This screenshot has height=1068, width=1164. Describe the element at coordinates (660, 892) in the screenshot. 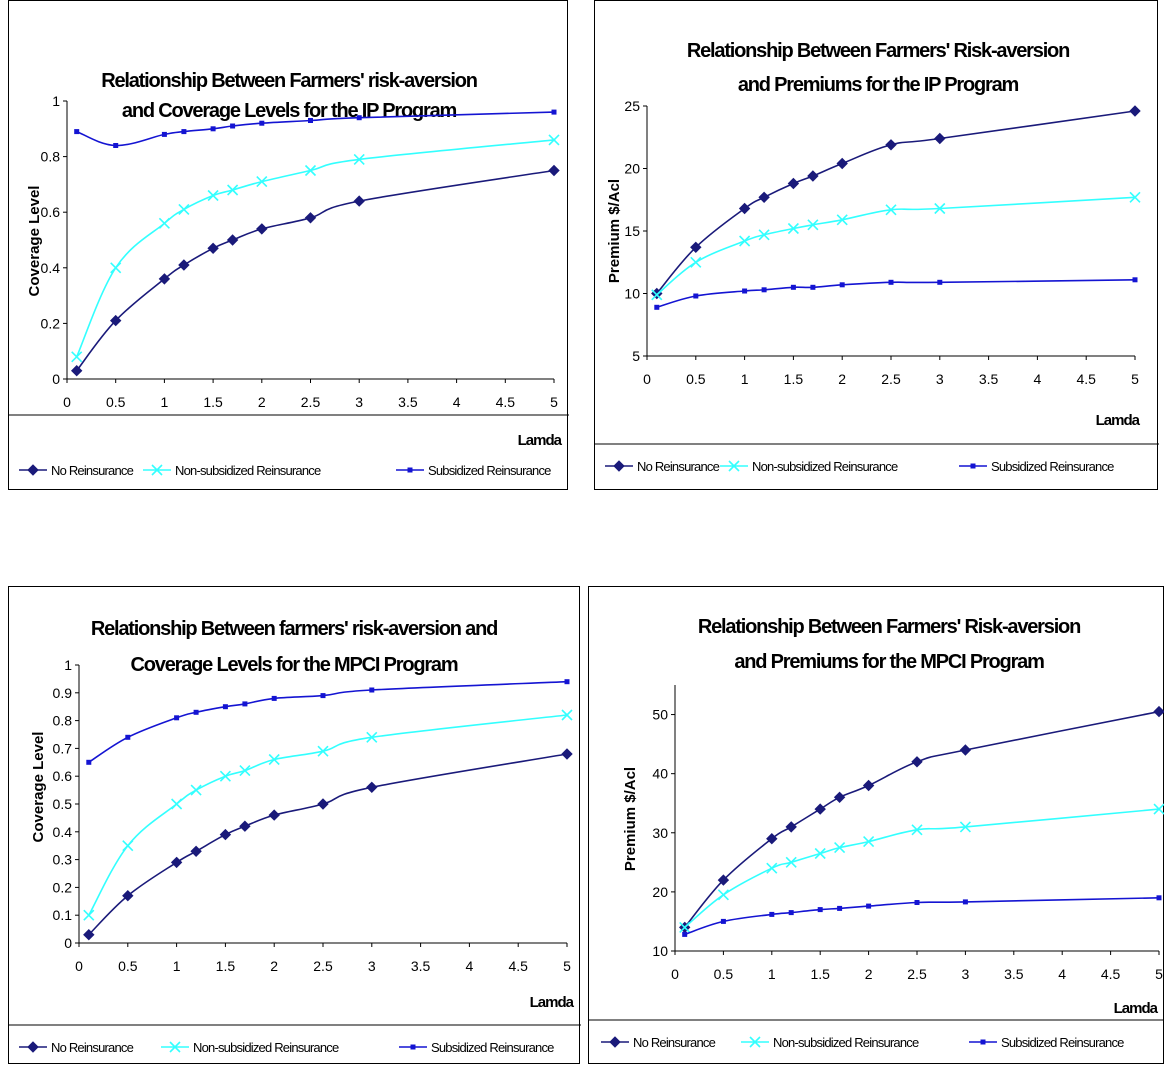

I see `y-tick-label: 20` at that location.